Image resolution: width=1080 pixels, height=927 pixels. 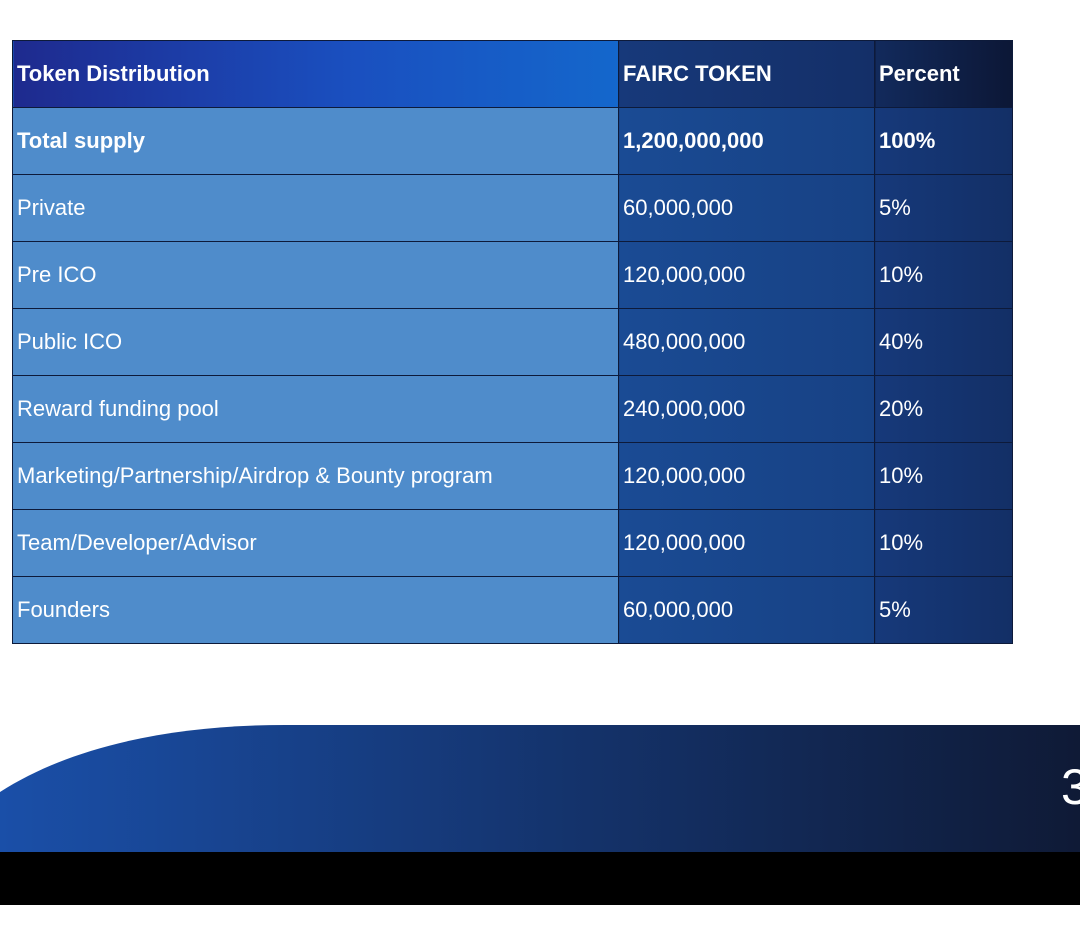 I want to click on bottom-black-bar, so click(x=540, y=878).